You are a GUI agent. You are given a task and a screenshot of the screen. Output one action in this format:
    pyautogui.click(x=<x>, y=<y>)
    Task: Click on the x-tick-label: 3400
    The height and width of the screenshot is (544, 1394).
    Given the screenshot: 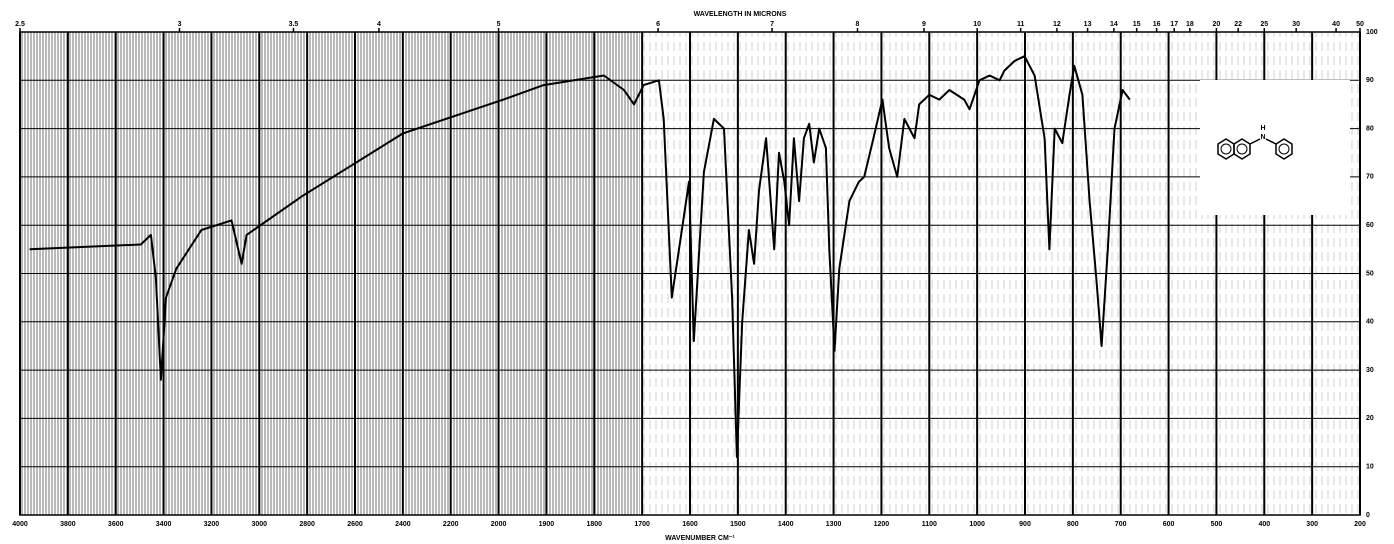 What is the action you would take?
    pyautogui.click(x=164, y=524)
    